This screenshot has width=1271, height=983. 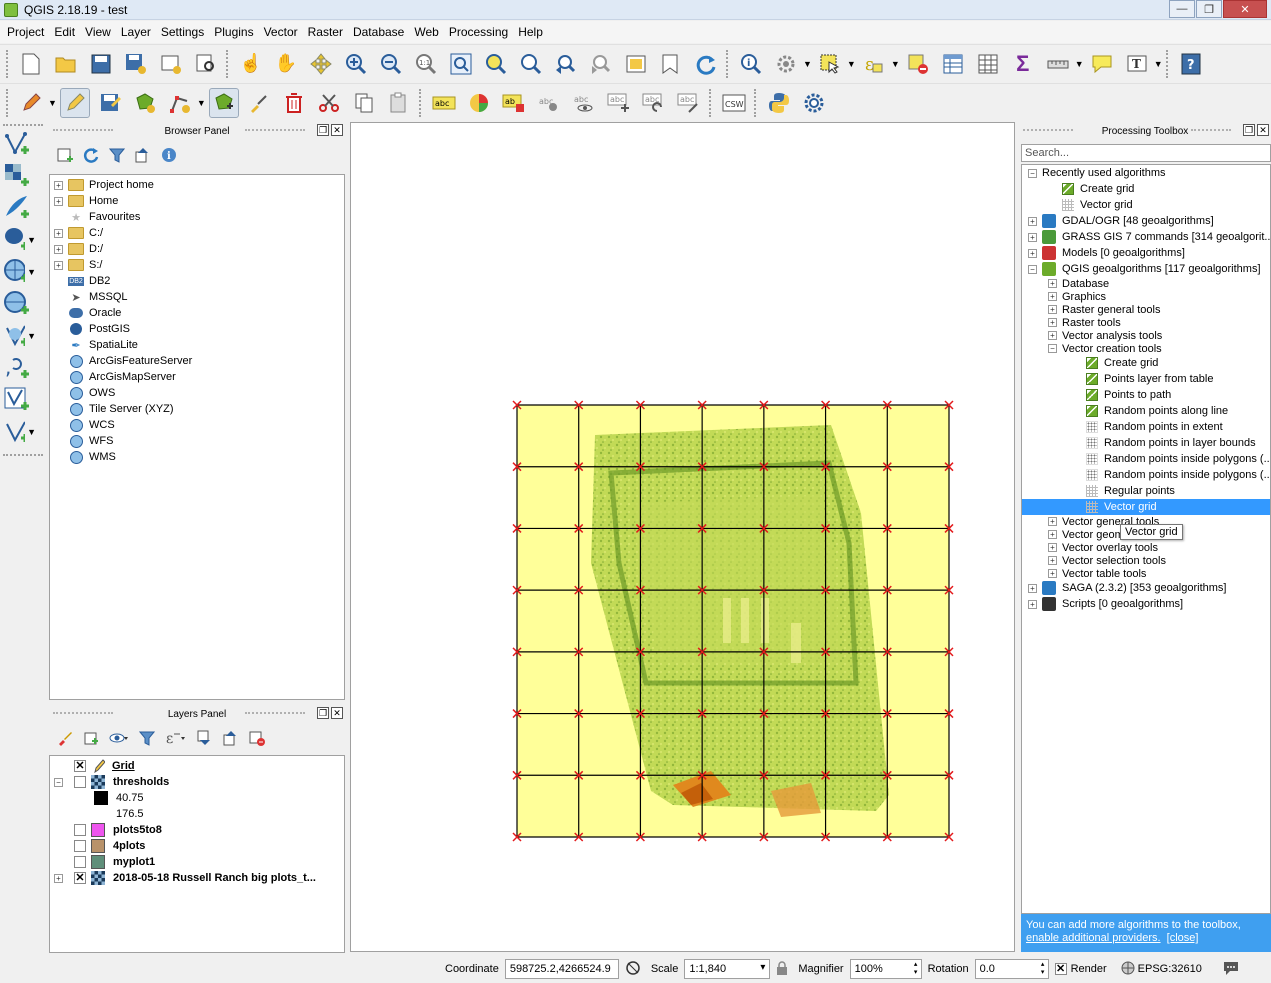 I want to click on node-tool-icon, so click(x=180, y=103).